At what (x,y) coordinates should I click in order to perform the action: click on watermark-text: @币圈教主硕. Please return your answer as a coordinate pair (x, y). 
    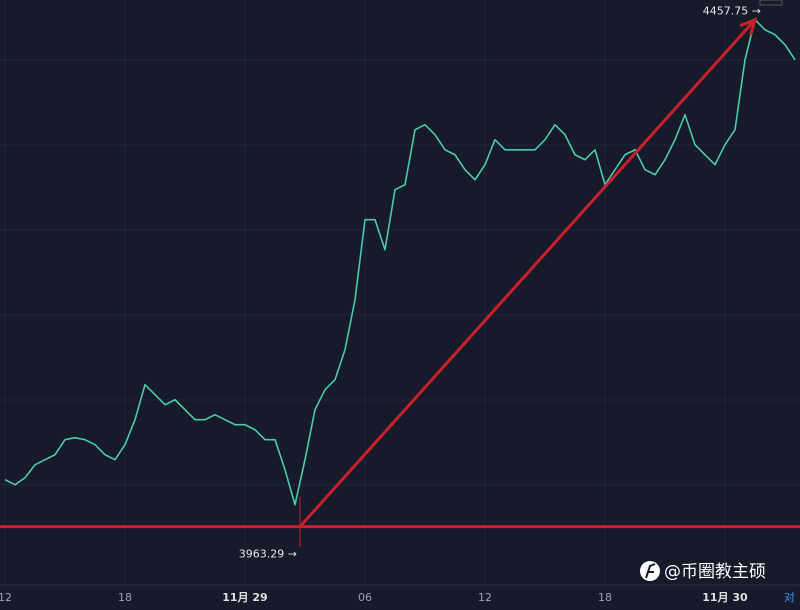
    Looking at the image, I should click on (715, 572).